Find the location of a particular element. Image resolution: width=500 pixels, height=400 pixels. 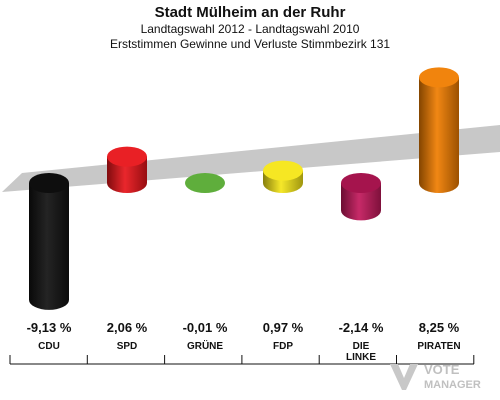

bar-fdp is located at coordinates (283, 176).